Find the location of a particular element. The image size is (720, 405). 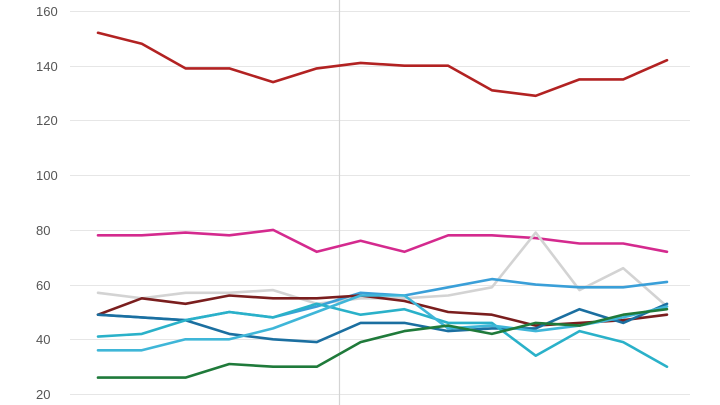

y-tick-label-80: 80 is located at coordinates (43, 230).